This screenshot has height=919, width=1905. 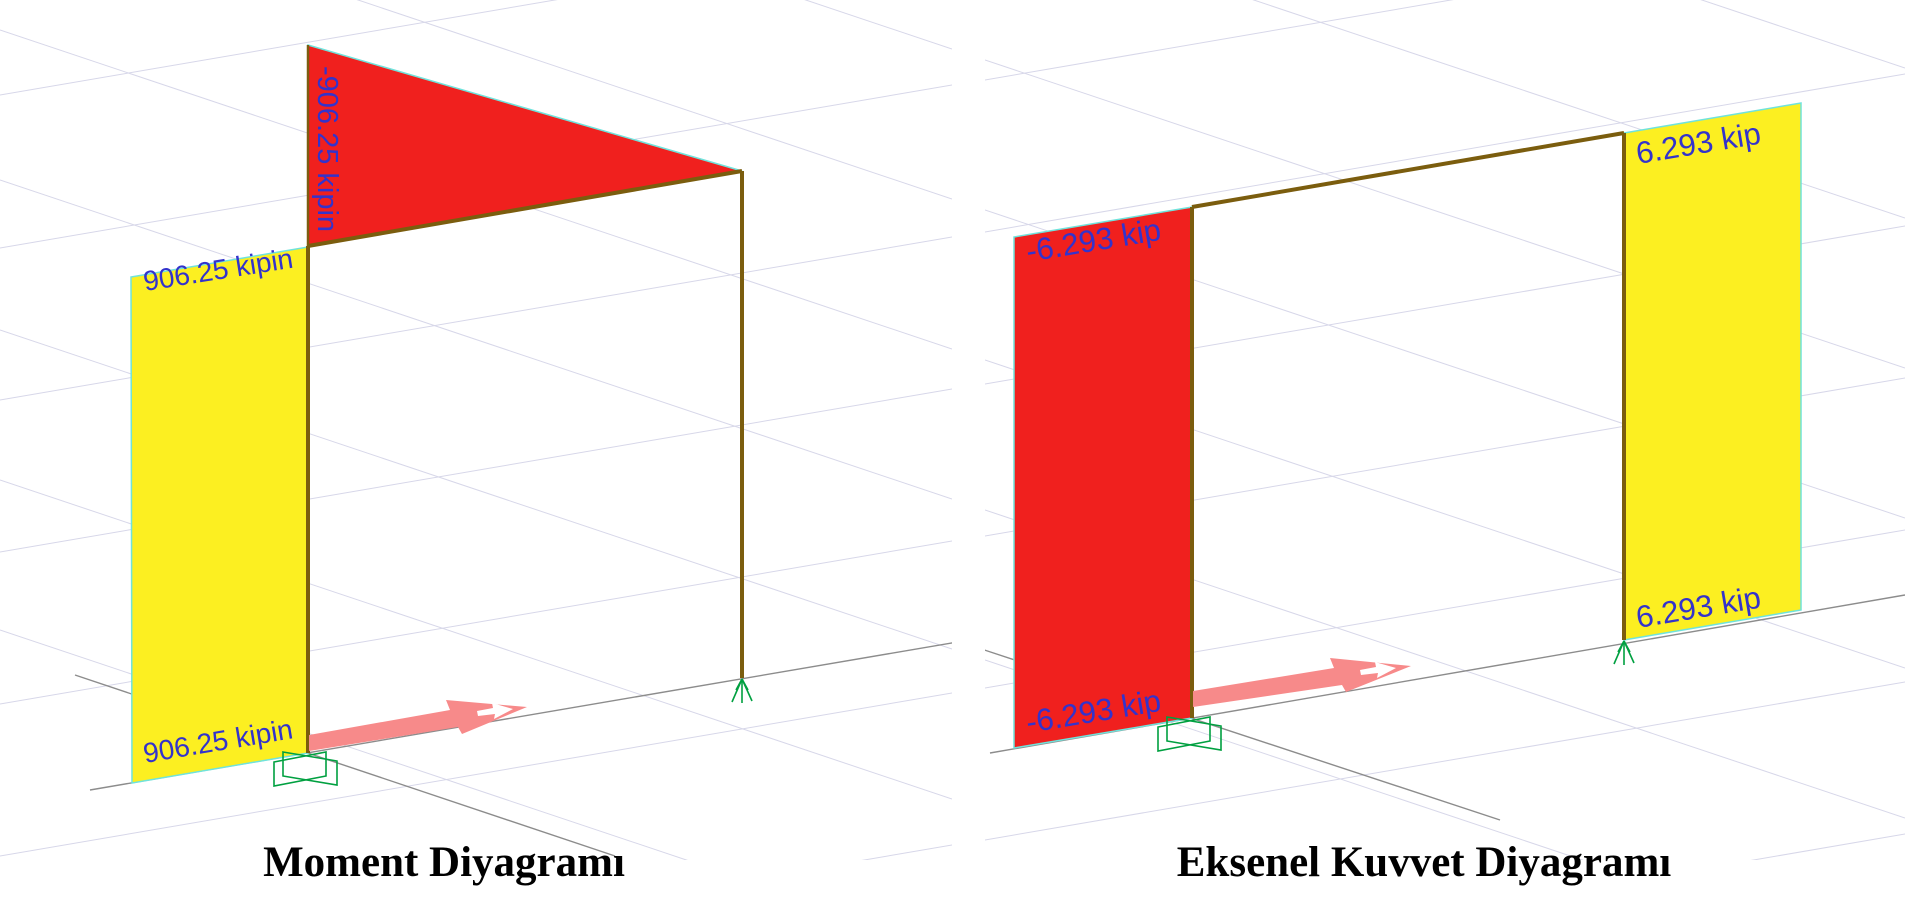 What do you see at coordinates (219, 515) in the screenshot?
I see `column-moment-area-positive` at bounding box center [219, 515].